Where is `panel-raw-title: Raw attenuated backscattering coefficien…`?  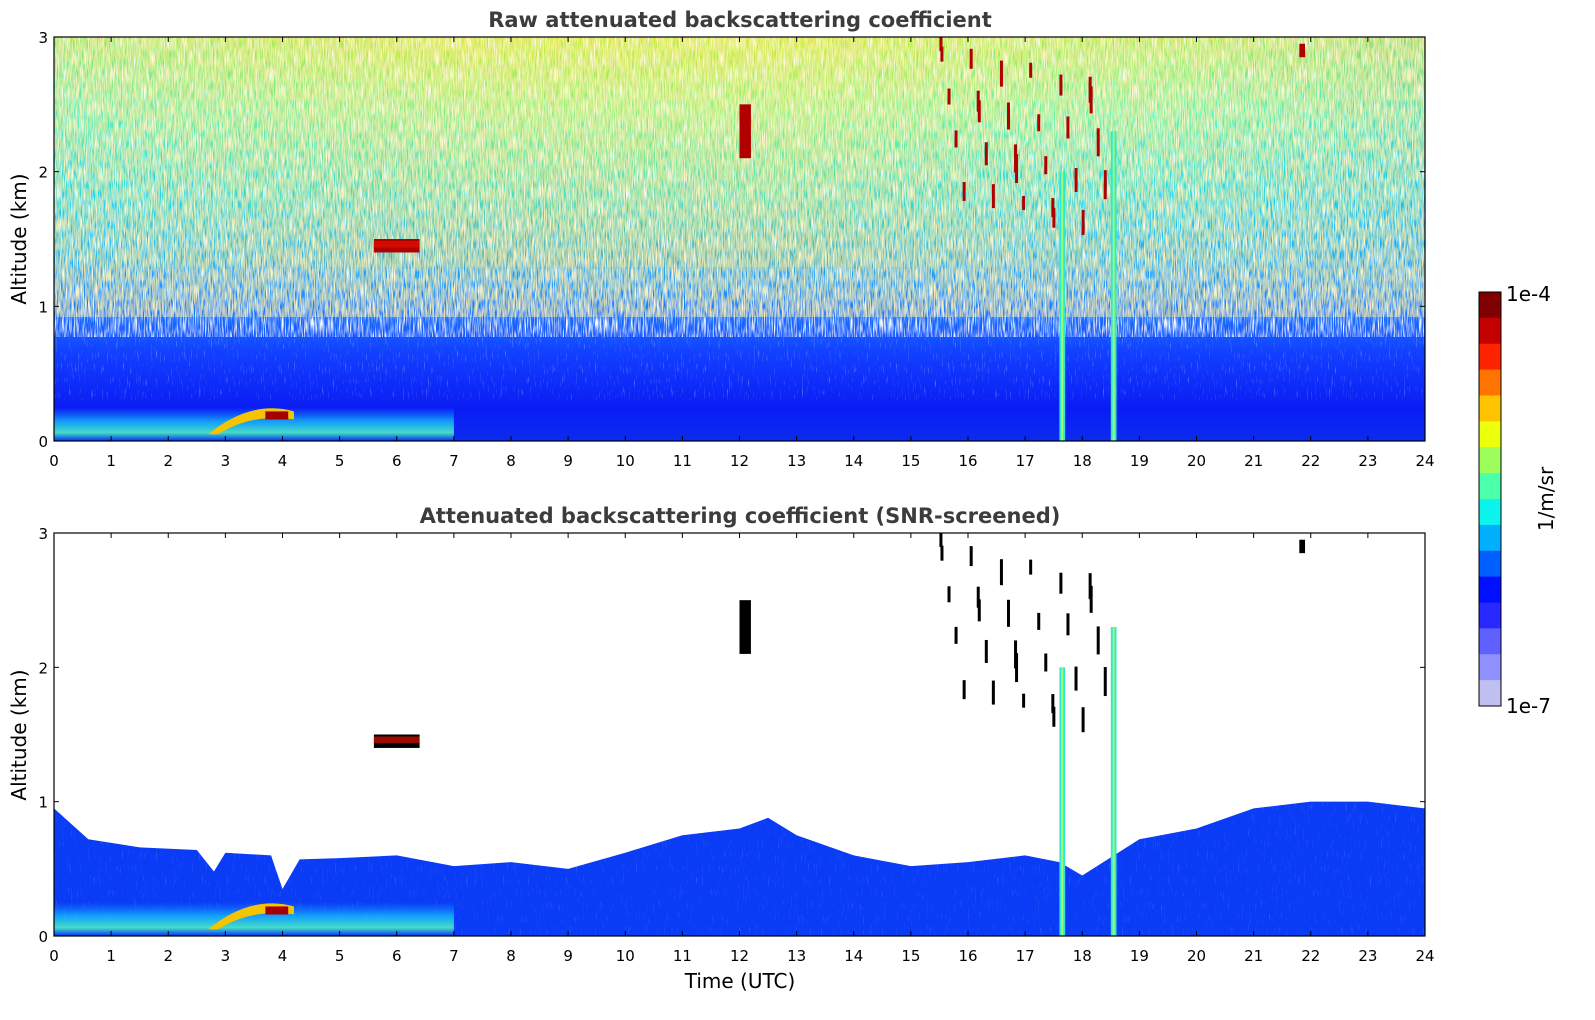 panel-raw-title: Raw attenuated backscattering coefficien… is located at coordinates (740, 20).